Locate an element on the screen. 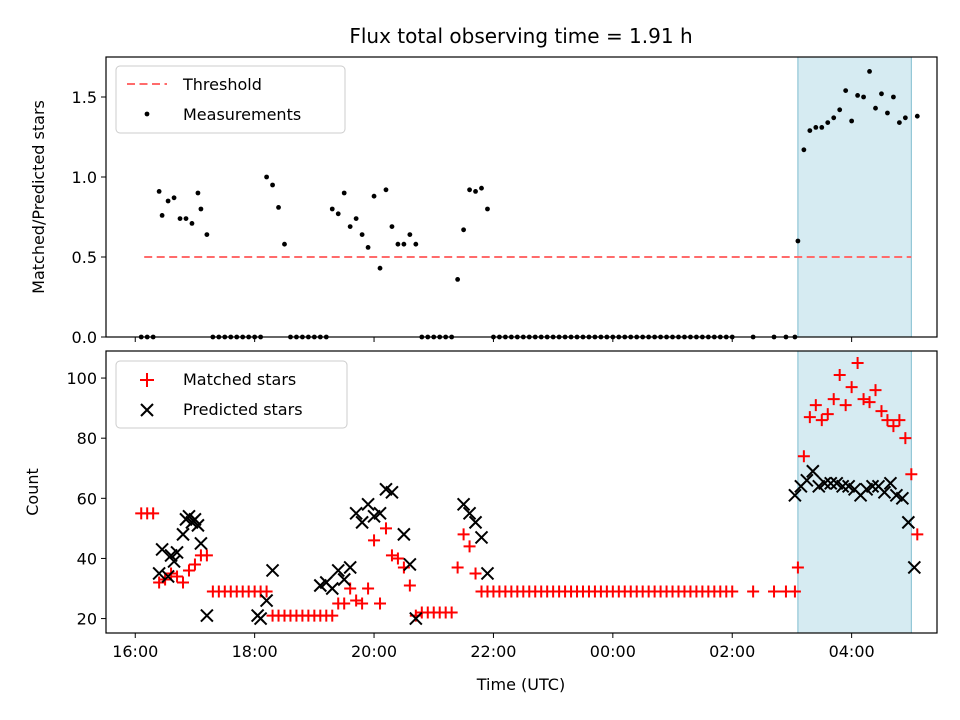 The height and width of the screenshot is (720, 960). legend-matched-swatch is located at coordinates (147, 380).